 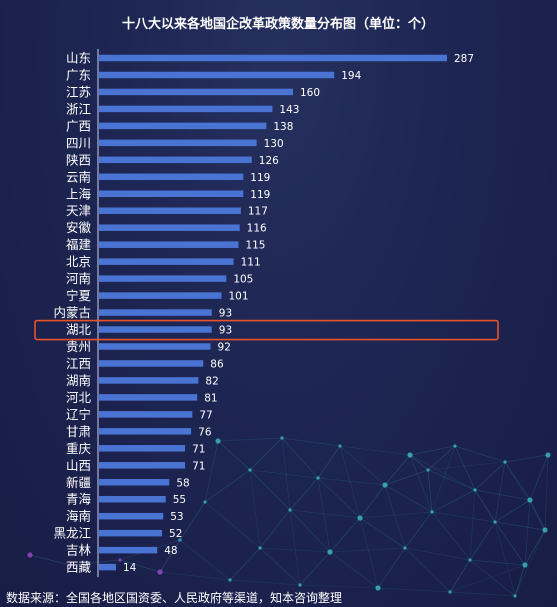 What do you see at coordinates (78, 380) in the screenshot?
I see `category-label: 湖南` at bounding box center [78, 380].